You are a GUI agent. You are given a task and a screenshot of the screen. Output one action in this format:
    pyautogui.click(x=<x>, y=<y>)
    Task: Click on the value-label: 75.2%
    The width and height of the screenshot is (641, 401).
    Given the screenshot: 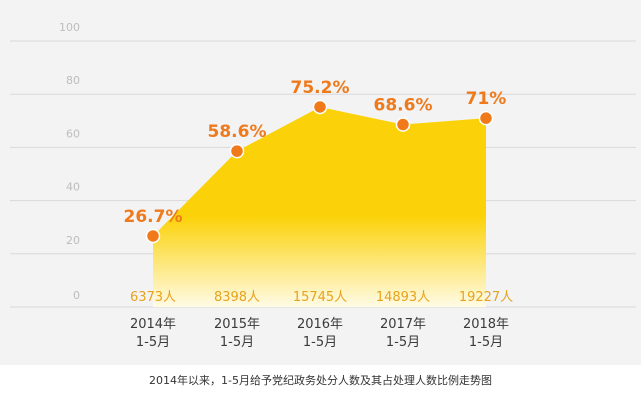 What is the action you would take?
    pyautogui.click(x=320, y=88)
    